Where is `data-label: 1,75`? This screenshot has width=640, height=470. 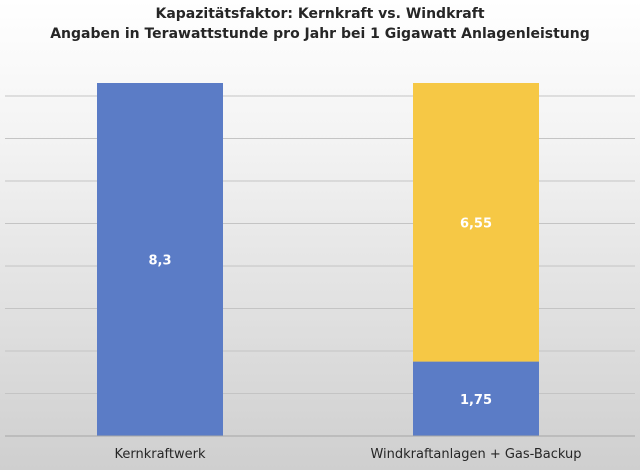
data-label: 1,75 is located at coordinates (476, 400).